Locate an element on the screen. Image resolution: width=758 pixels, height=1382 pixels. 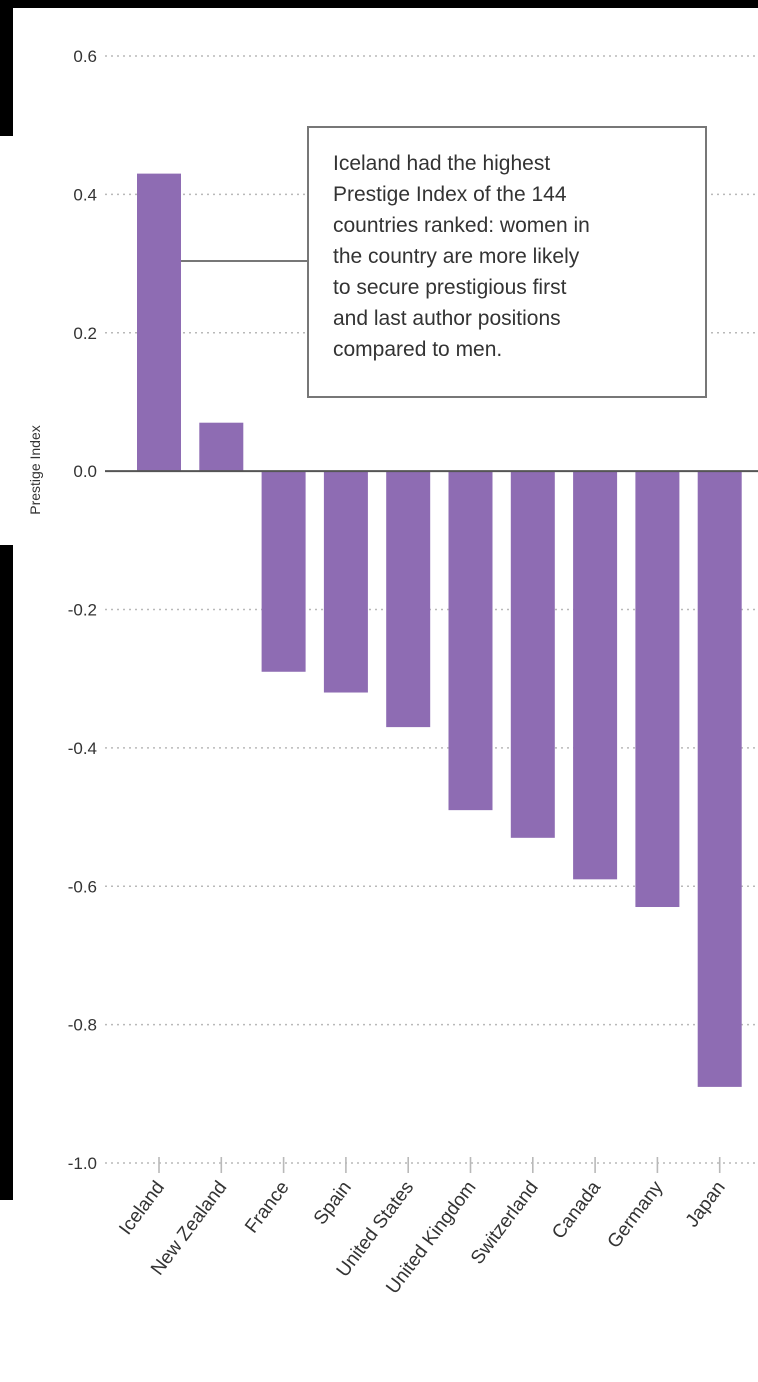
y-tick-label: -0.2 is located at coordinates (82, 610).